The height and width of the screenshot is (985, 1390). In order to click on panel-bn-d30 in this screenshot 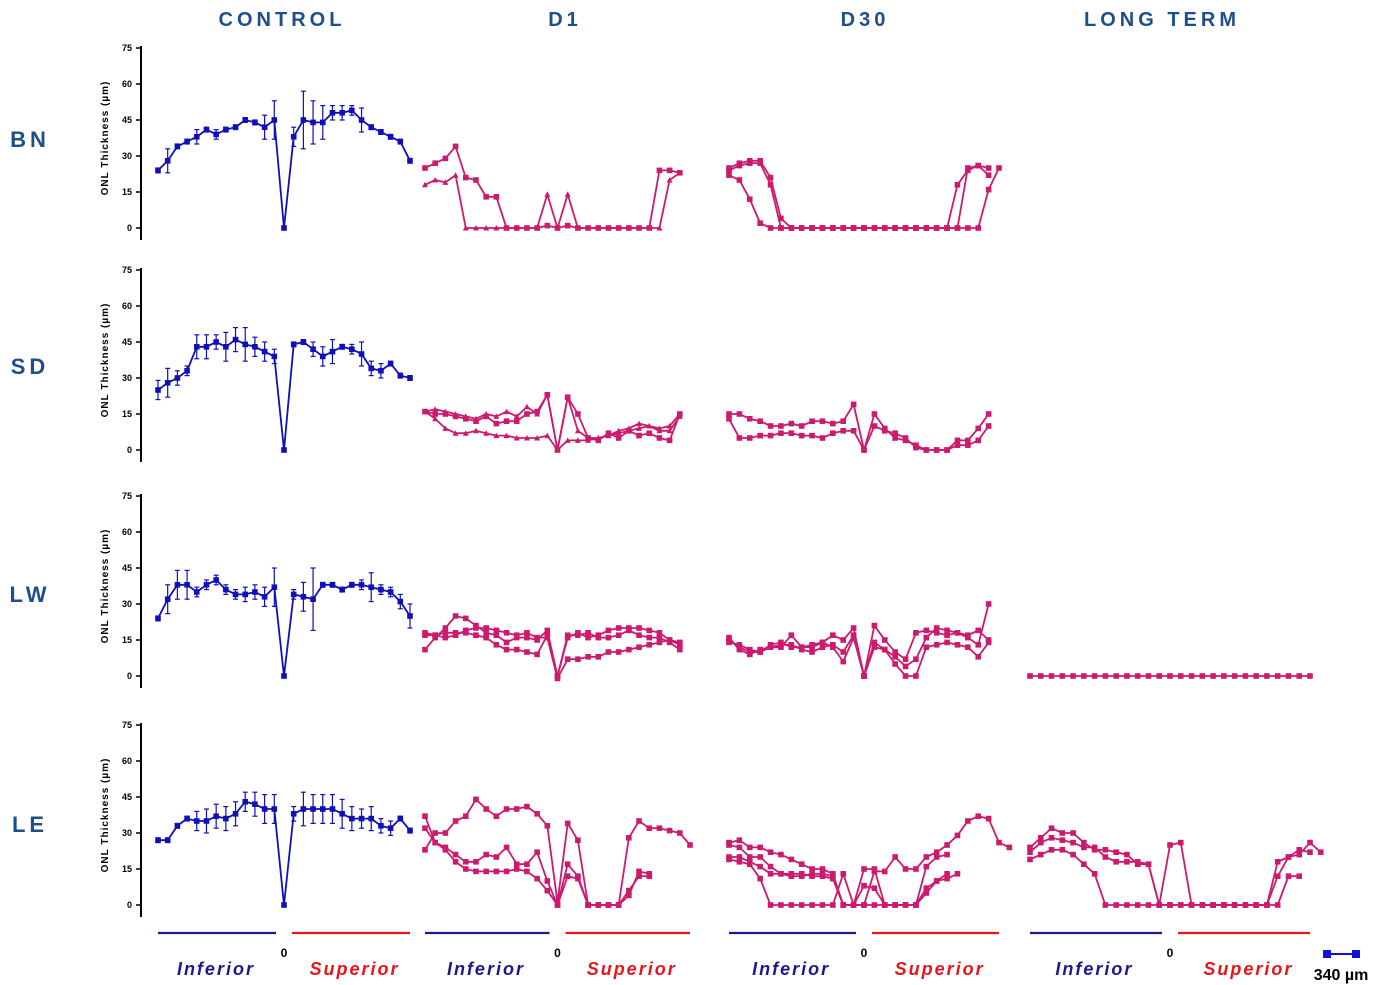, I will do `click(864, 194)`.